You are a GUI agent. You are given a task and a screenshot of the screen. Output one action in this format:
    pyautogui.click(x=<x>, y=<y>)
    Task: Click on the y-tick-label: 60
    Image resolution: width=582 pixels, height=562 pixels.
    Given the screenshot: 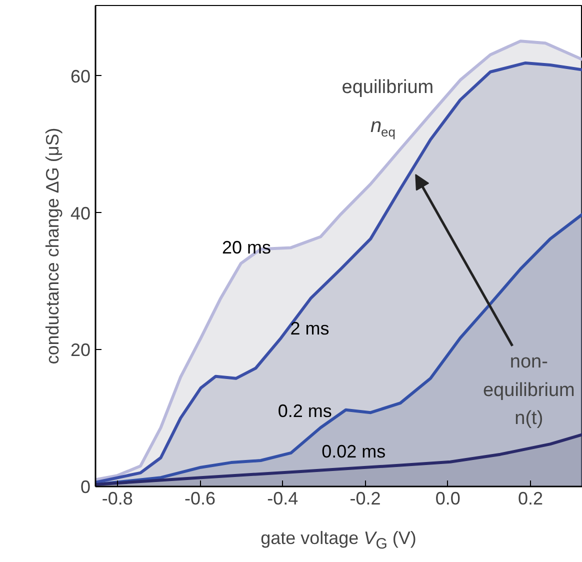 What is the action you would take?
    pyautogui.click(x=80, y=76)
    